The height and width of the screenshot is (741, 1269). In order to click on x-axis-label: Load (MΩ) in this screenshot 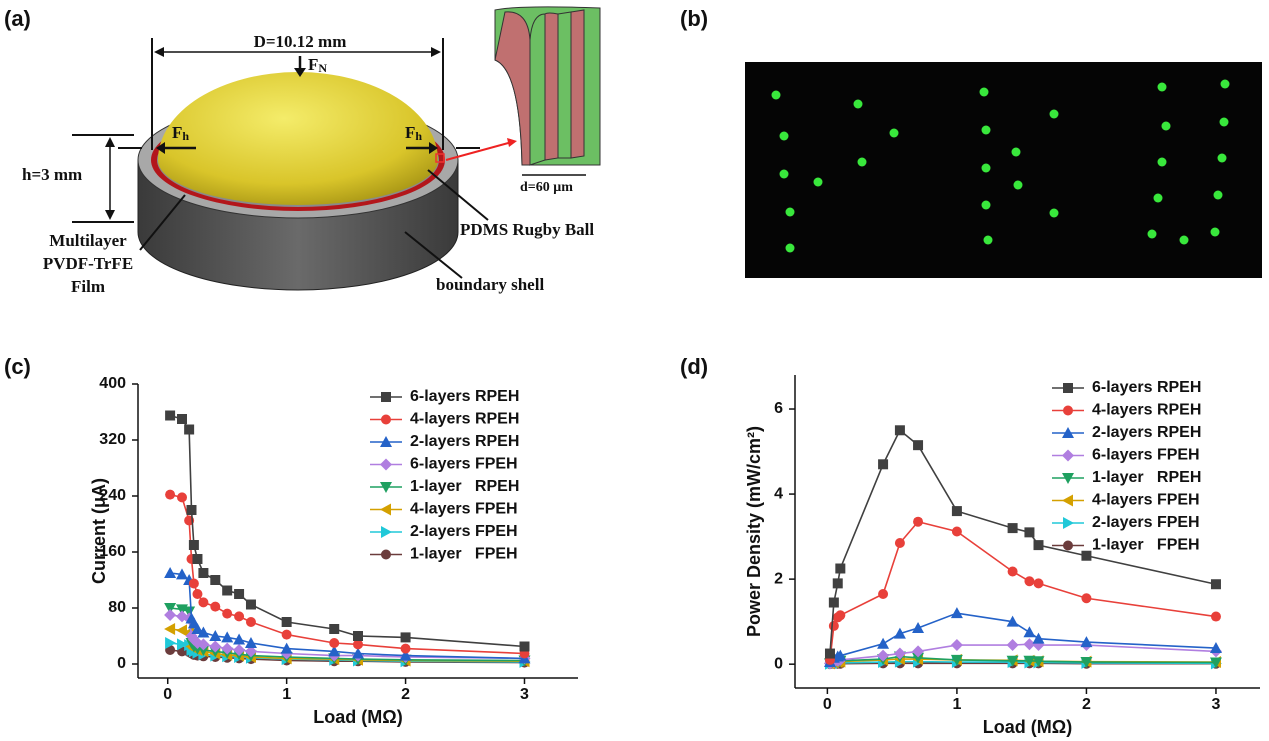, I will do `click(357, 717)`.